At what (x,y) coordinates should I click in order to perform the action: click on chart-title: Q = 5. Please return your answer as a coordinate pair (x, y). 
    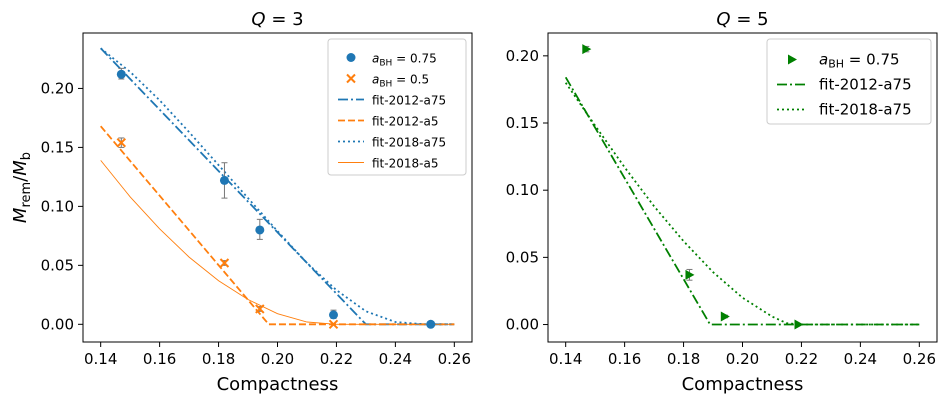
    Looking at the image, I should click on (742, 19).